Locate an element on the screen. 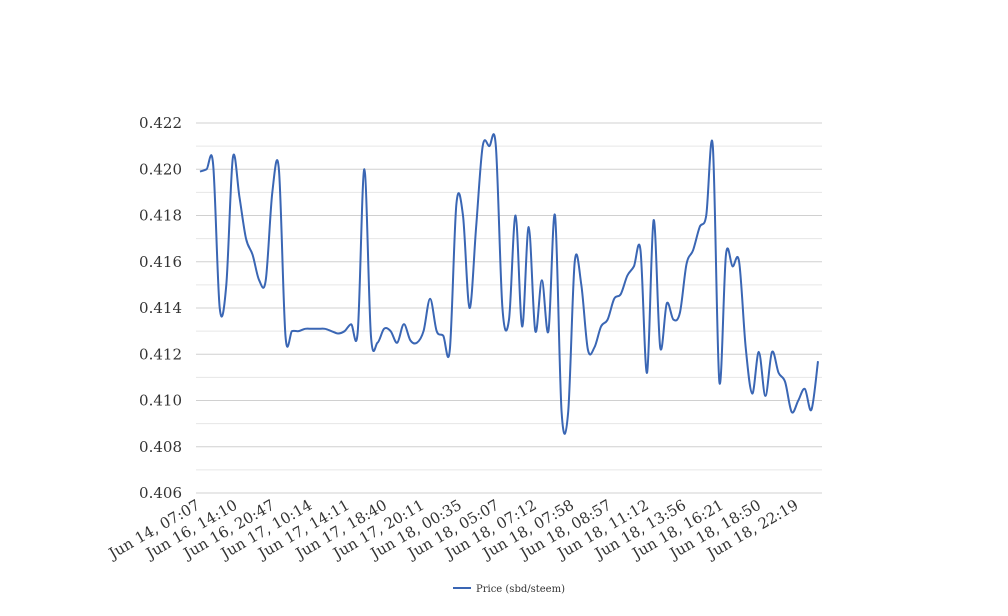 The image size is (1008, 616). y-tick-label: 0.418 is located at coordinates (160, 216).